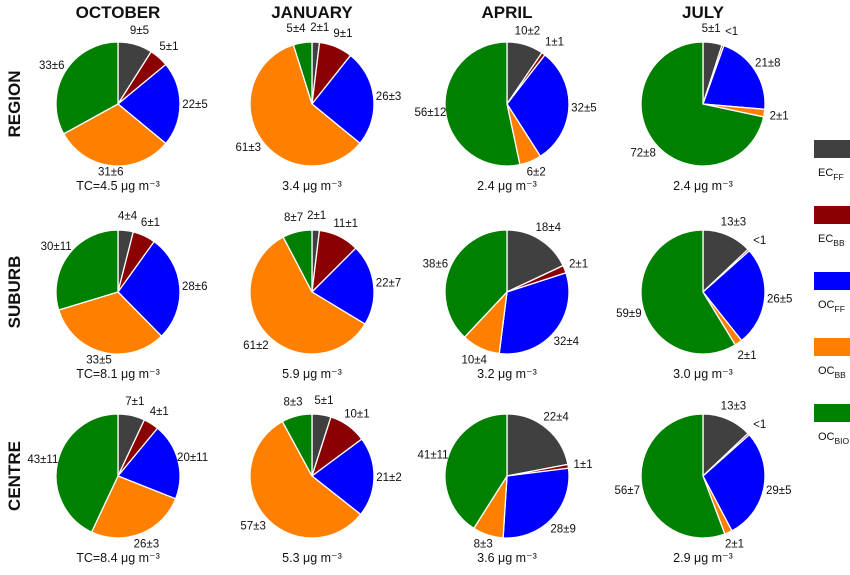  What do you see at coordinates (56, 247) in the screenshot?
I see `slice-label: 30±11` at bounding box center [56, 247].